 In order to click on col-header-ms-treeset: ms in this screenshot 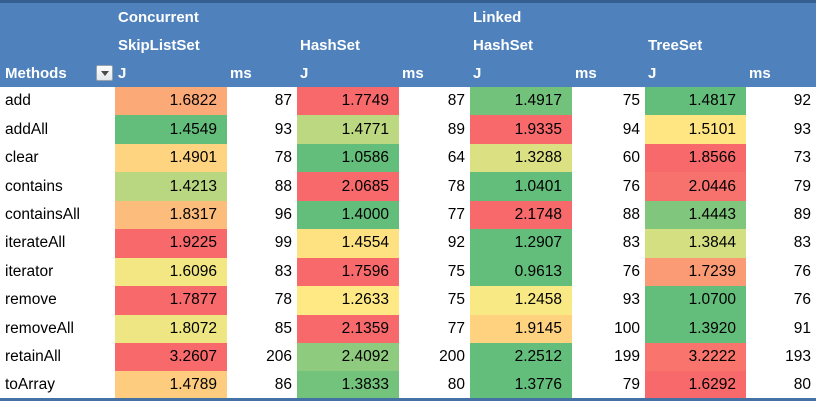, I will do `click(781, 73)`.